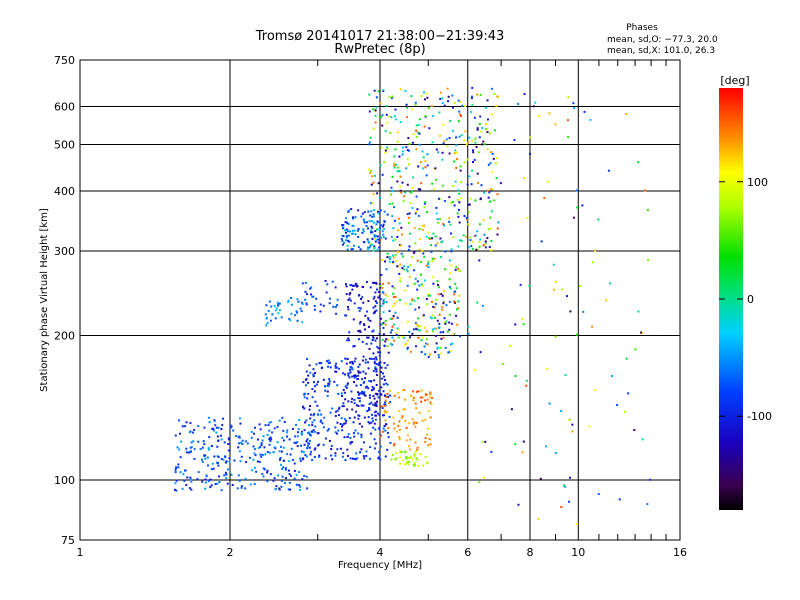  I want to click on colorbar-tick-label: -100, so click(759, 416).